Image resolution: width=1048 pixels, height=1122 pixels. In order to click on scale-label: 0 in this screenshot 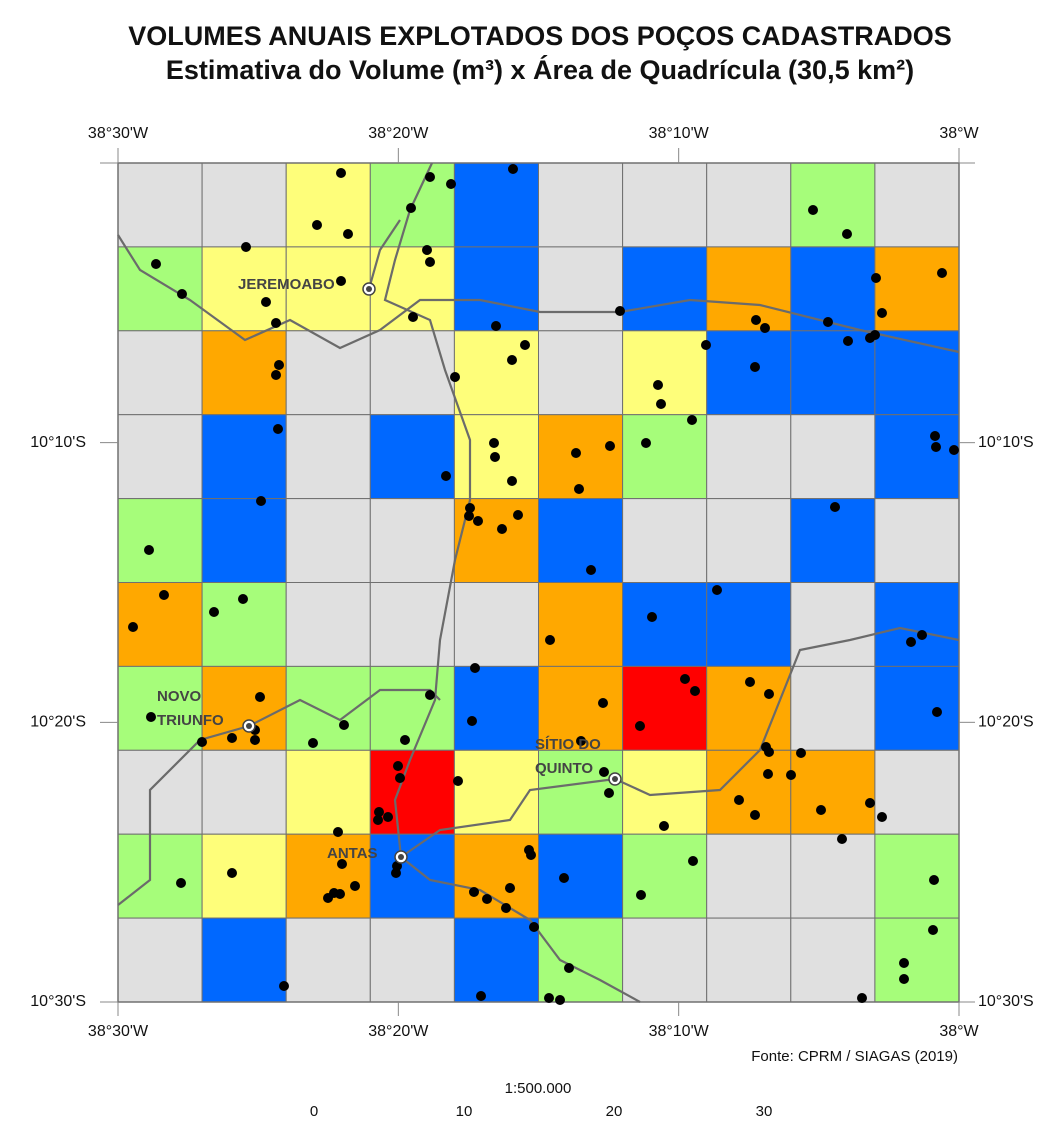, I will do `click(314, 1111)`.